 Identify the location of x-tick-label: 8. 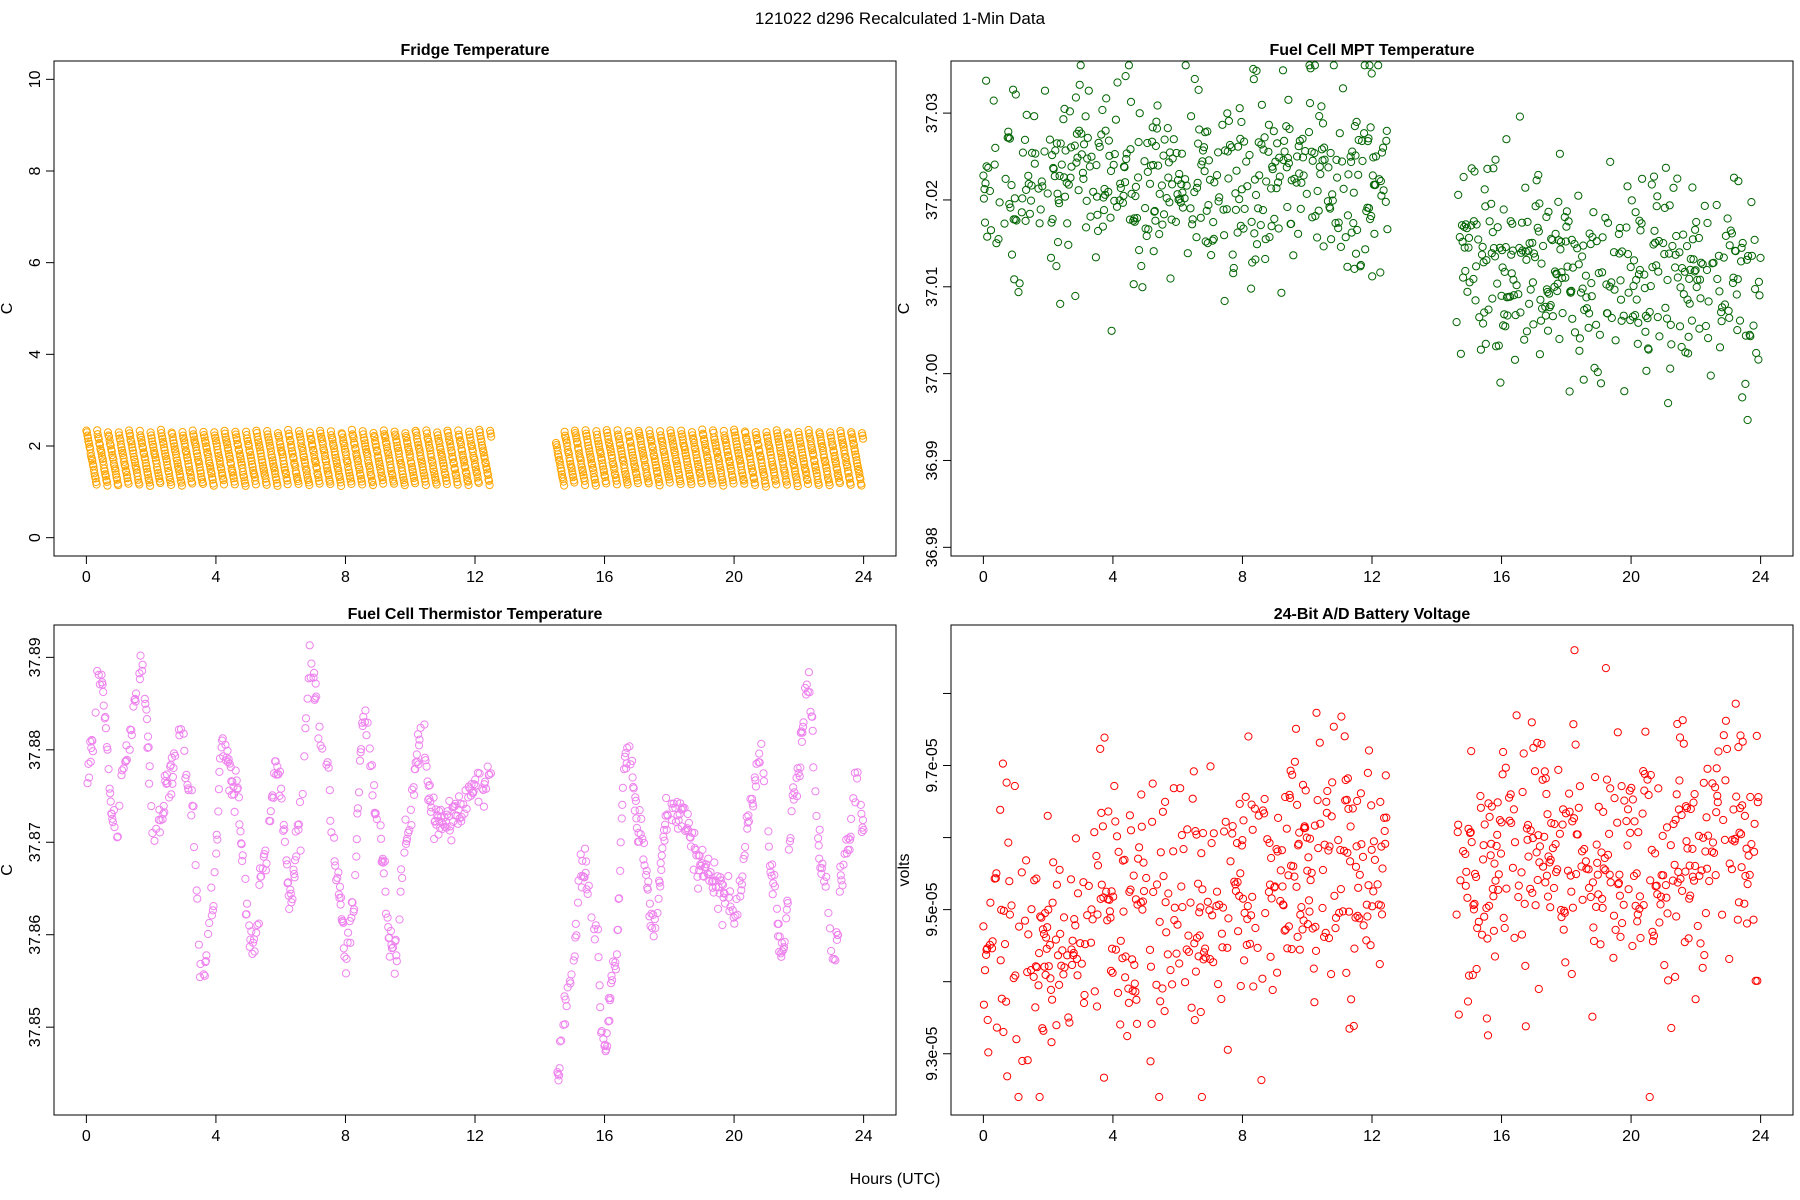
(1242, 1136).